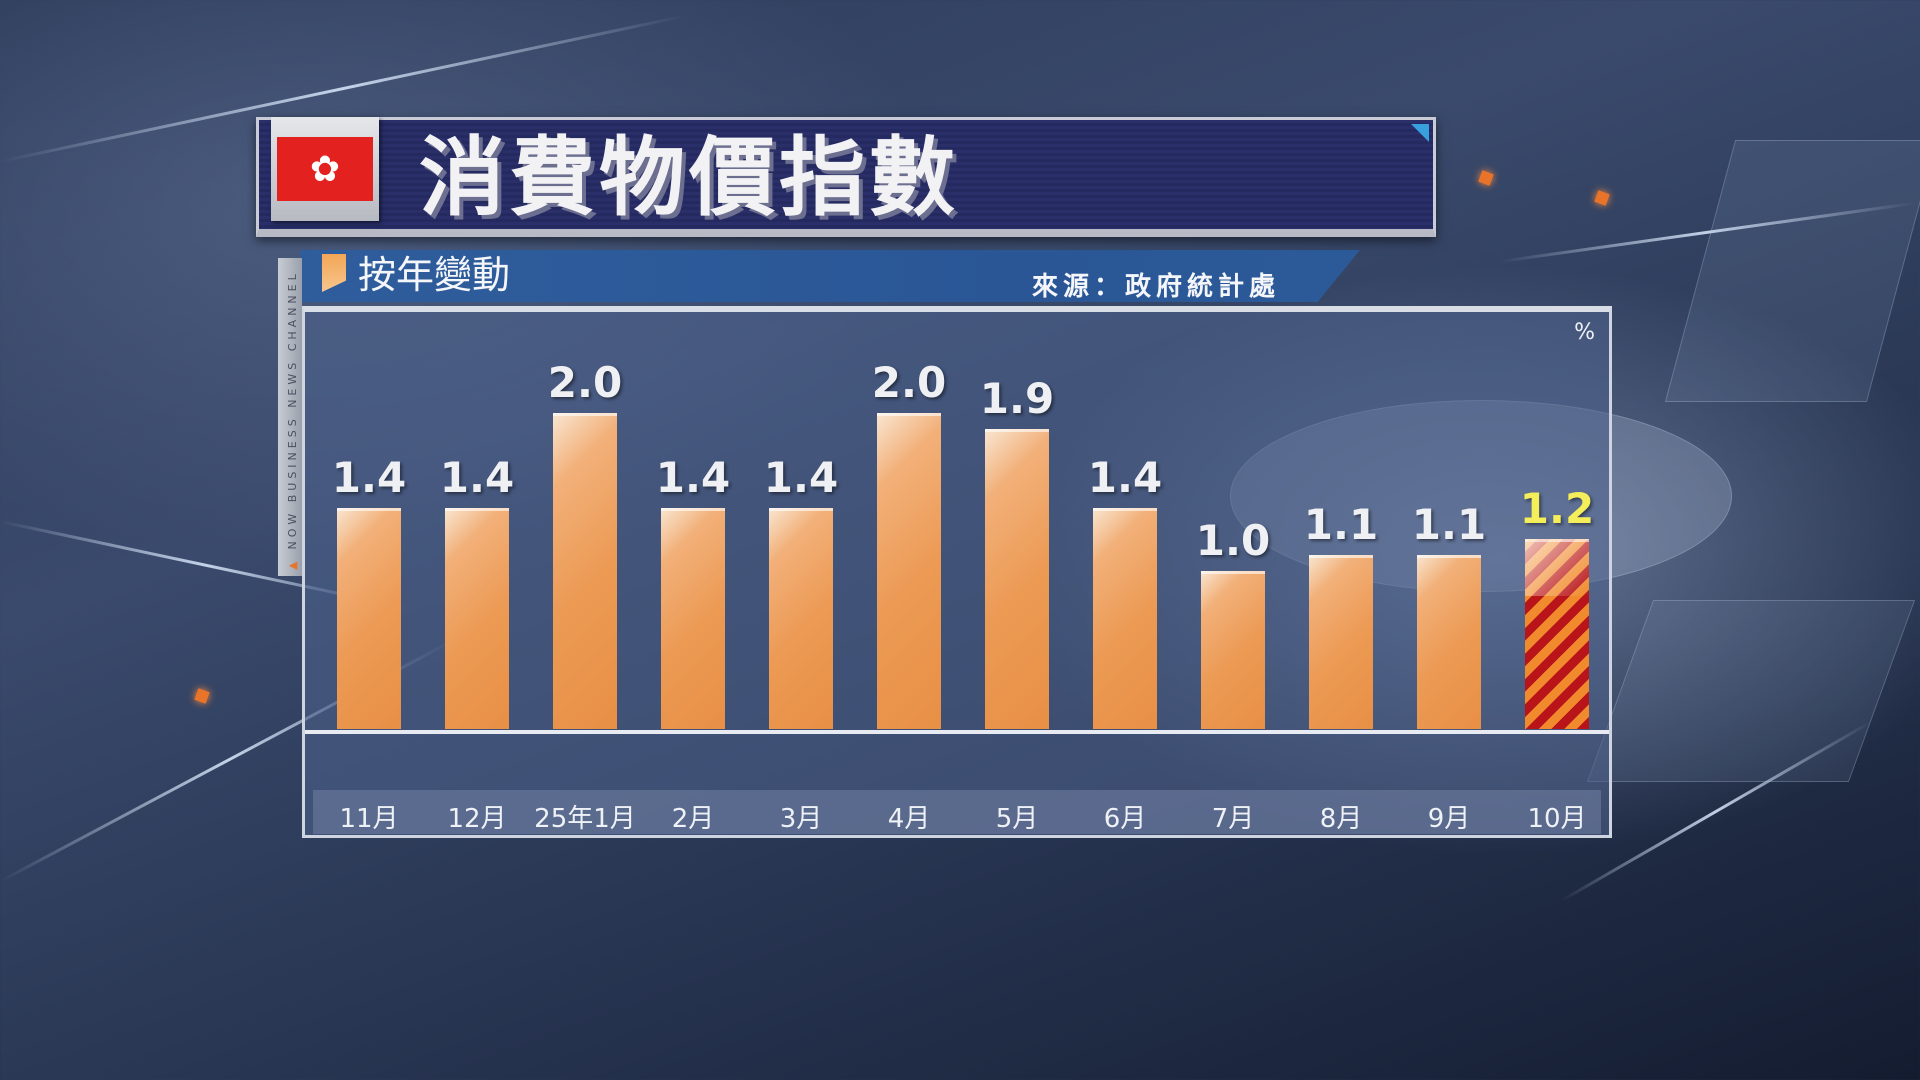 This screenshot has width=1920, height=1080. What do you see at coordinates (689, 178) in the screenshot?
I see `page-title: 消費物價指數` at bounding box center [689, 178].